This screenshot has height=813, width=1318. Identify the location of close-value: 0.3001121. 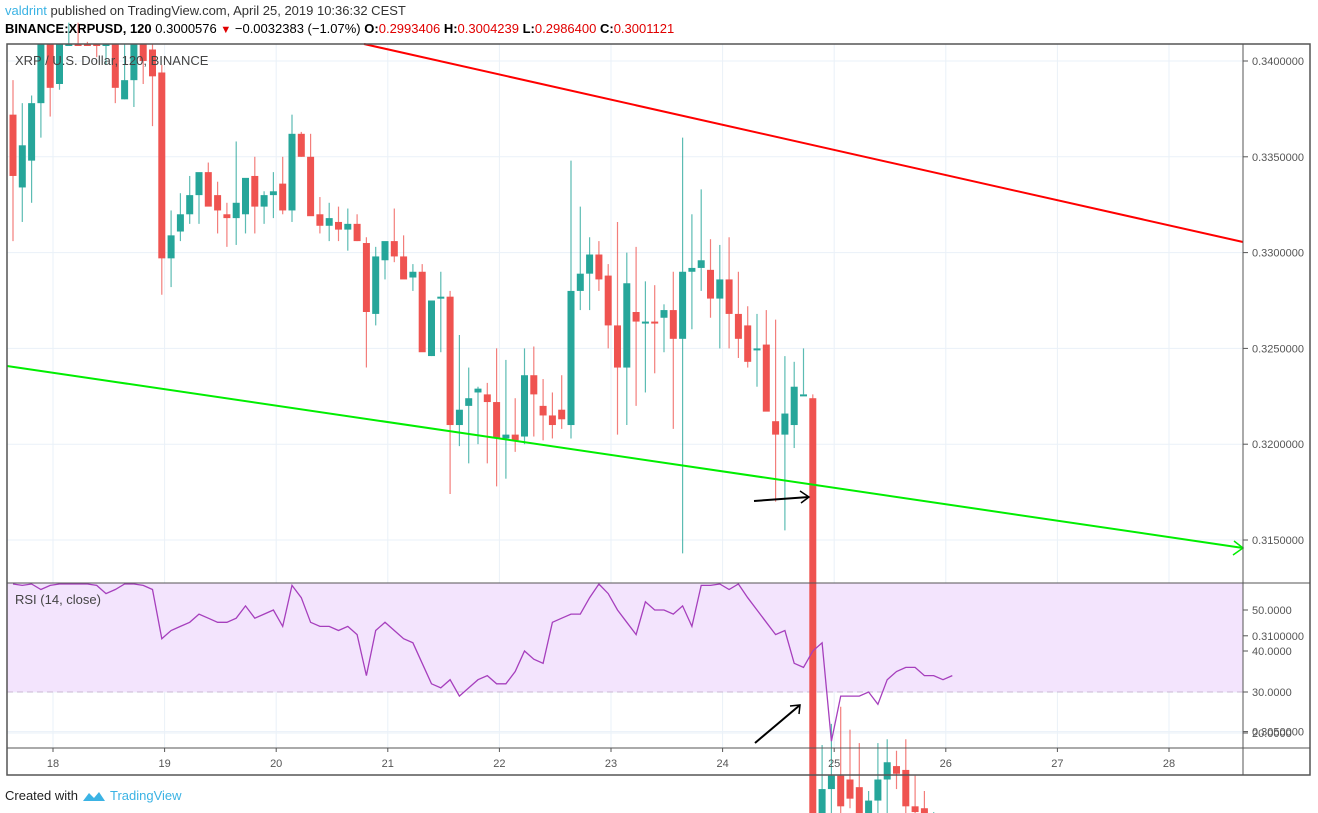
(644, 28).